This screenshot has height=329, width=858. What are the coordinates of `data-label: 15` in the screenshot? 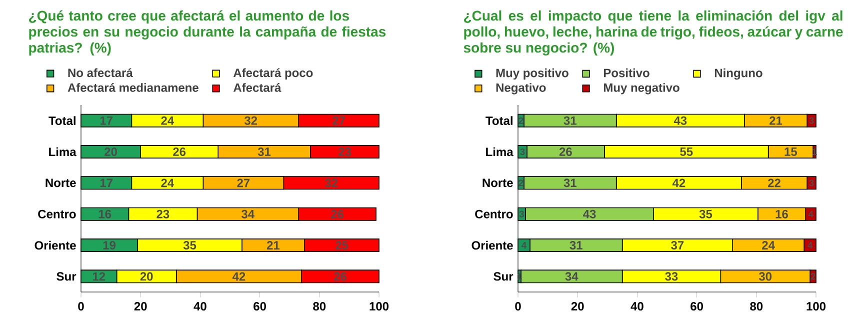 It's located at (791, 152).